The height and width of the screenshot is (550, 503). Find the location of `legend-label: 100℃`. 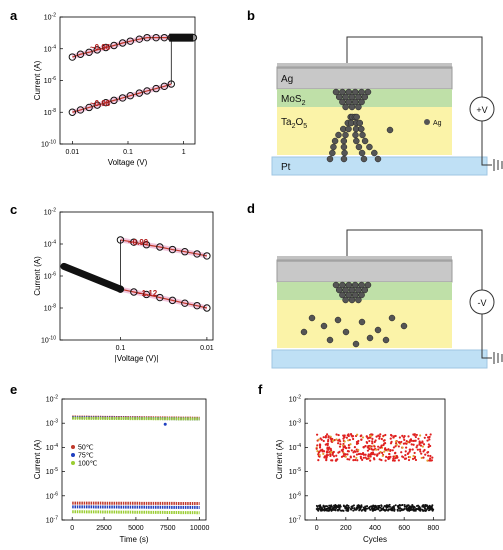

legend-label: 100℃ is located at coordinates (88, 464).